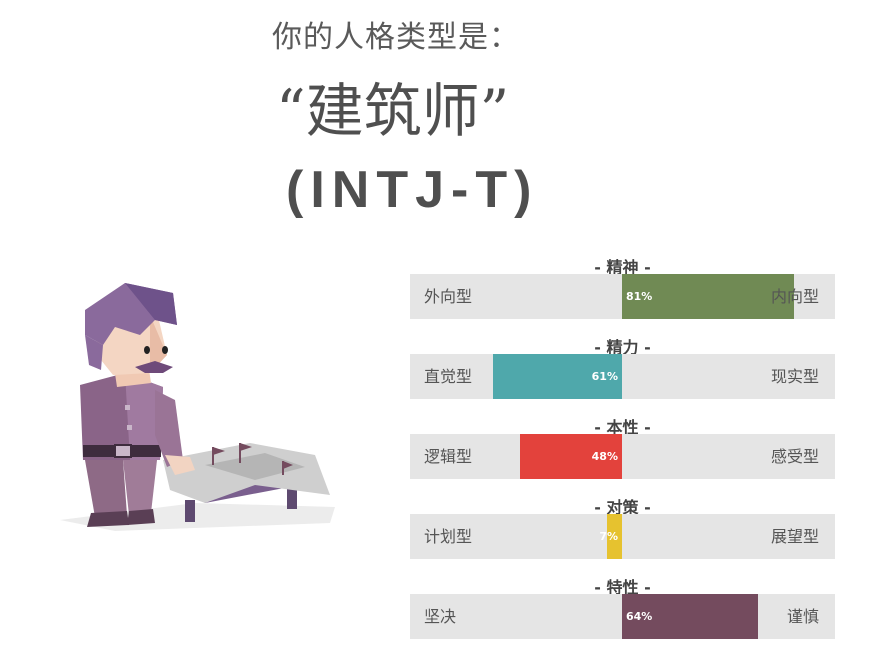 Image resolution: width=873 pixels, height=669 pixels. What do you see at coordinates (393, 111) in the screenshot?
I see `personality-type-name: “建筑师”` at bounding box center [393, 111].